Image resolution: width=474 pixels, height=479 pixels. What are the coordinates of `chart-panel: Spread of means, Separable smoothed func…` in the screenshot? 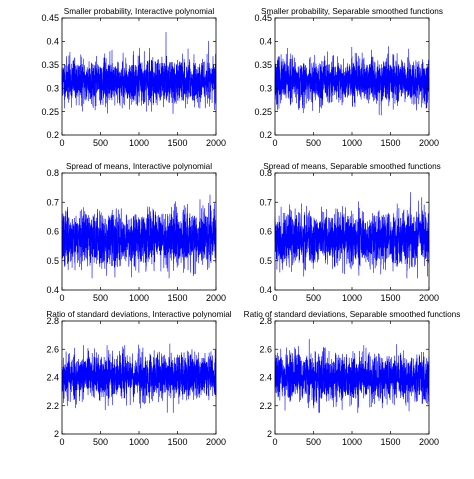 It's located at (349, 232).